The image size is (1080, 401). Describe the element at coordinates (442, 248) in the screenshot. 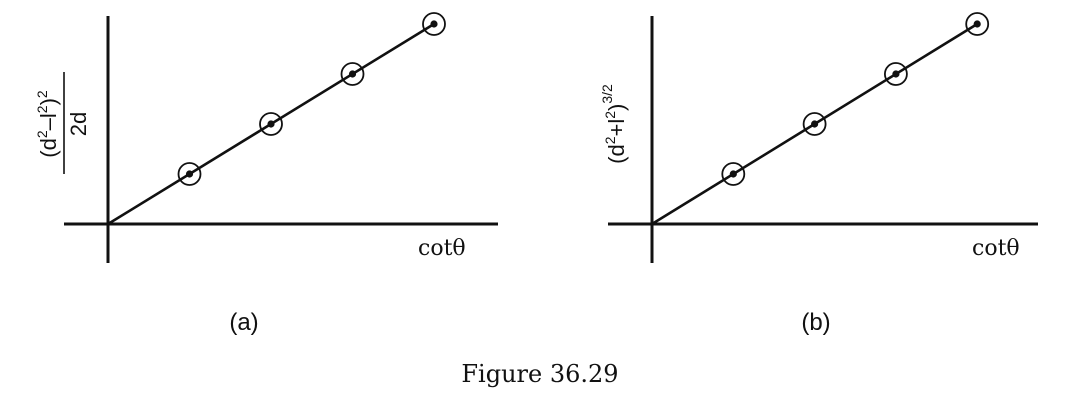

I see `panel-a-x-label: cotθ` at that location.